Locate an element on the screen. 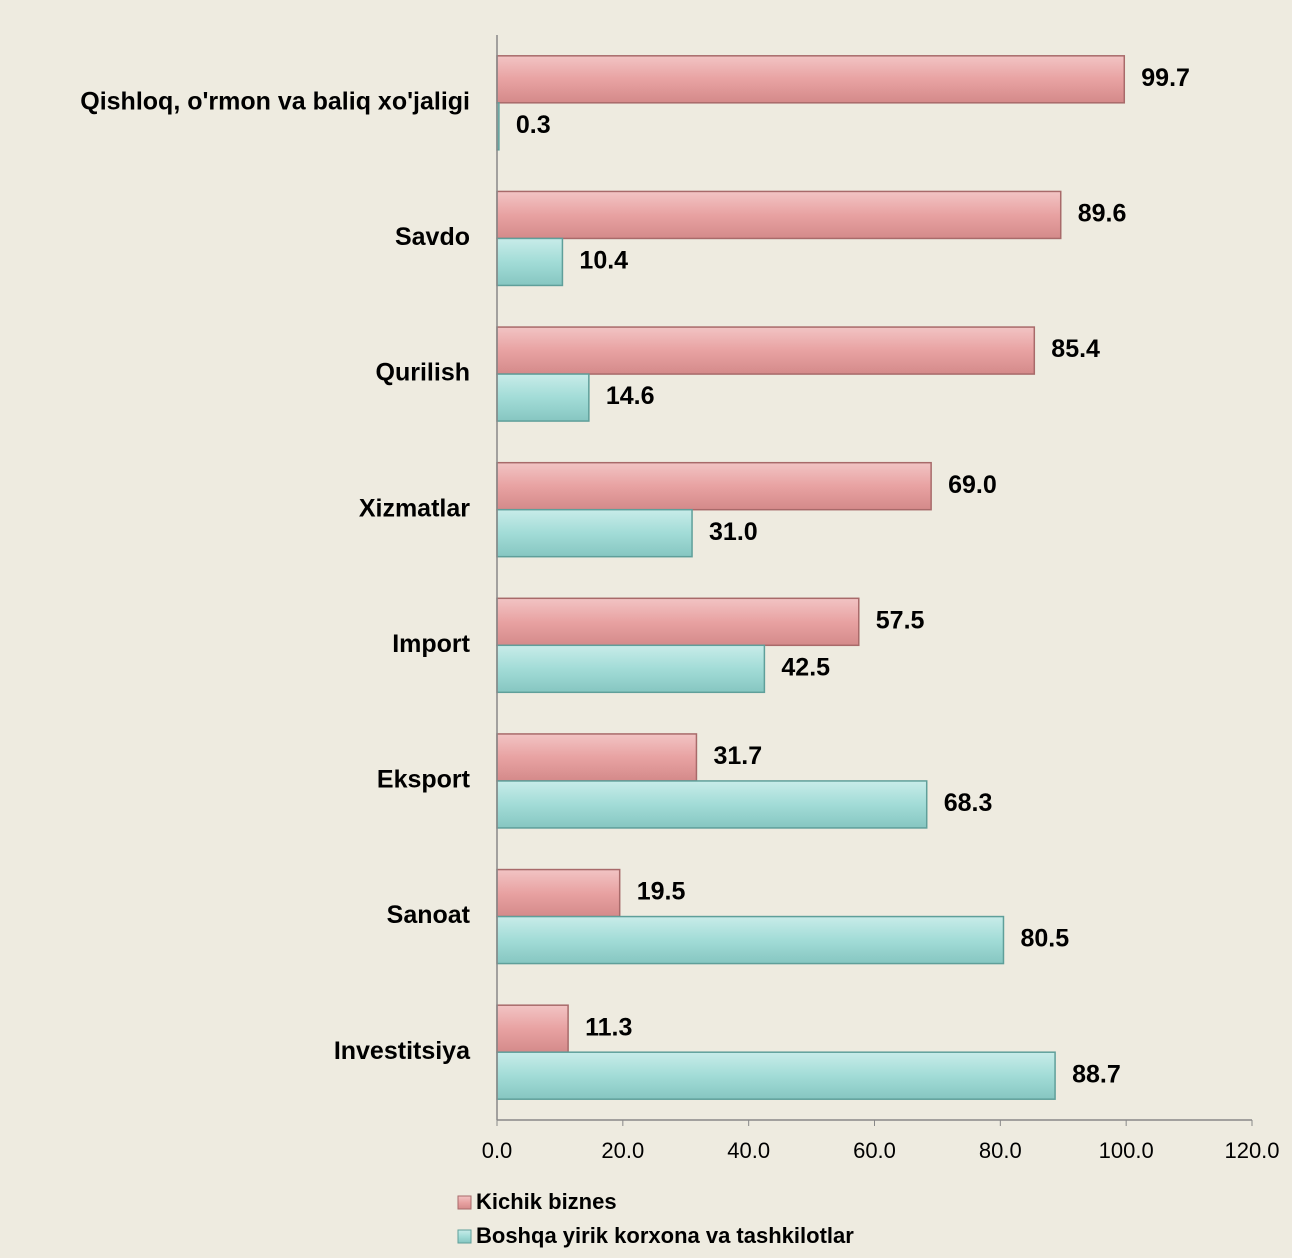 This screenshot has width=1292, height=1258. value-label: 80.5 is located at coordinates (1044, 939).